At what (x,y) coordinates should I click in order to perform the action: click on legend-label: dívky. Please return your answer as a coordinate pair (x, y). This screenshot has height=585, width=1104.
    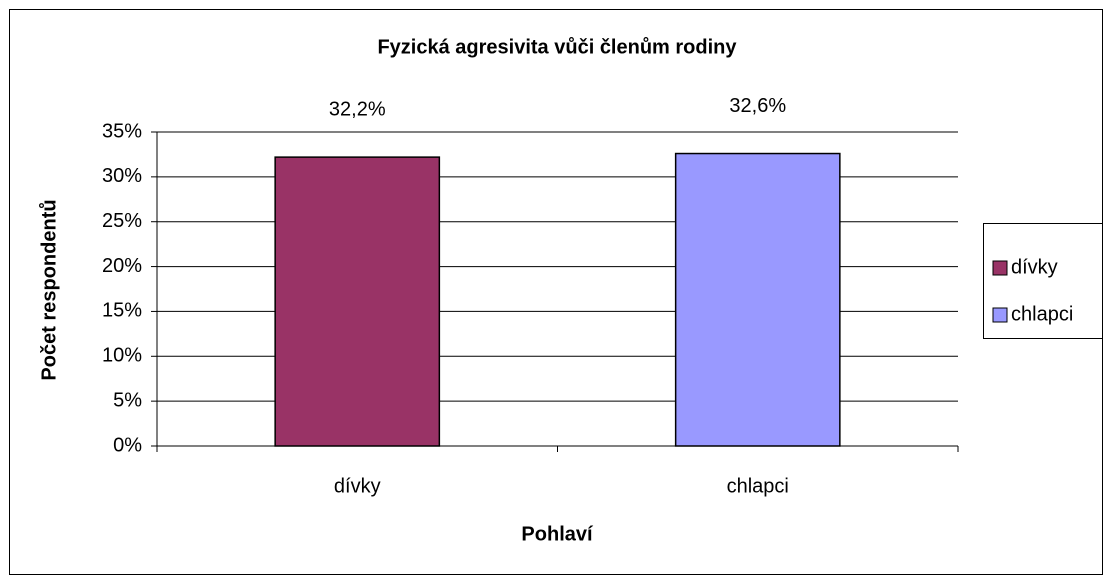
    Looking at the image, I should click on (1034, 267).